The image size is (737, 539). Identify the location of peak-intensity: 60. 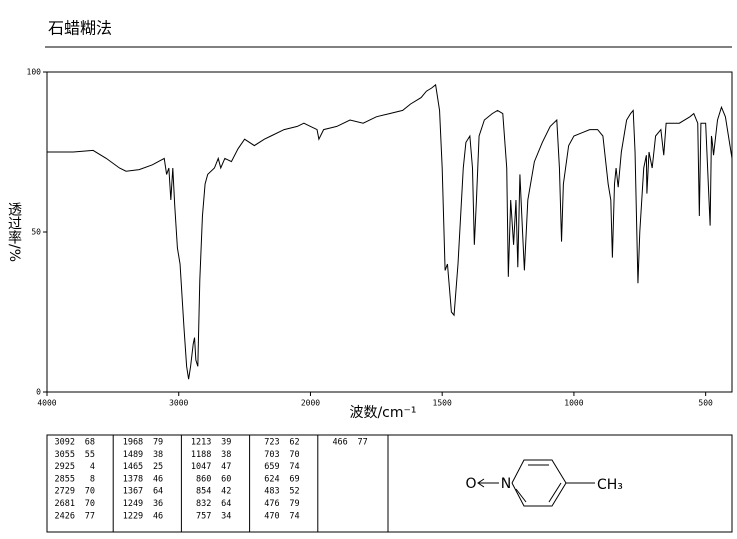
(226, 479).